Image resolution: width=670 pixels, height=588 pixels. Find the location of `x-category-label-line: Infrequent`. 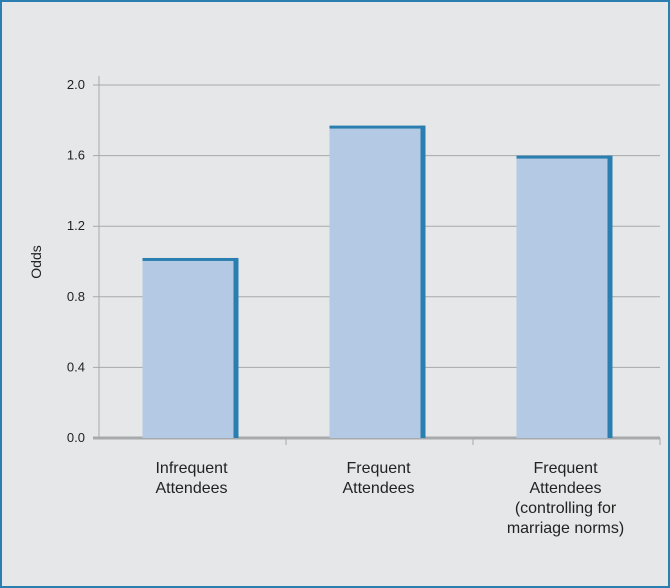

x-category-label-line: Infrequent is located at coordinates (191, 468).